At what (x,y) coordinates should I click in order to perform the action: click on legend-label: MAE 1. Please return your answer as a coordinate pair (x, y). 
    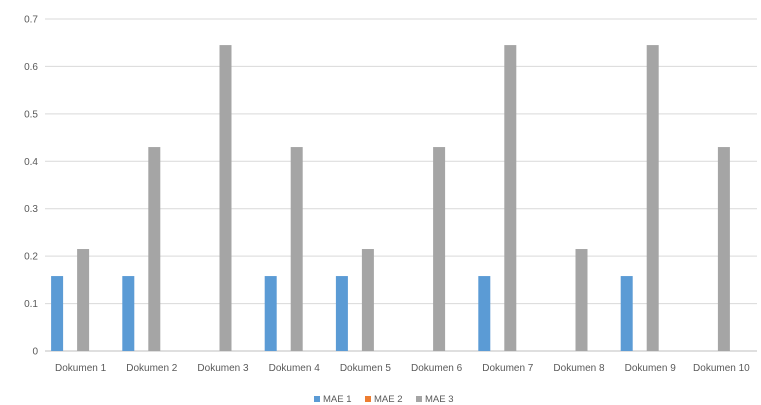
    Looking at the image, I should click on (337, 399).